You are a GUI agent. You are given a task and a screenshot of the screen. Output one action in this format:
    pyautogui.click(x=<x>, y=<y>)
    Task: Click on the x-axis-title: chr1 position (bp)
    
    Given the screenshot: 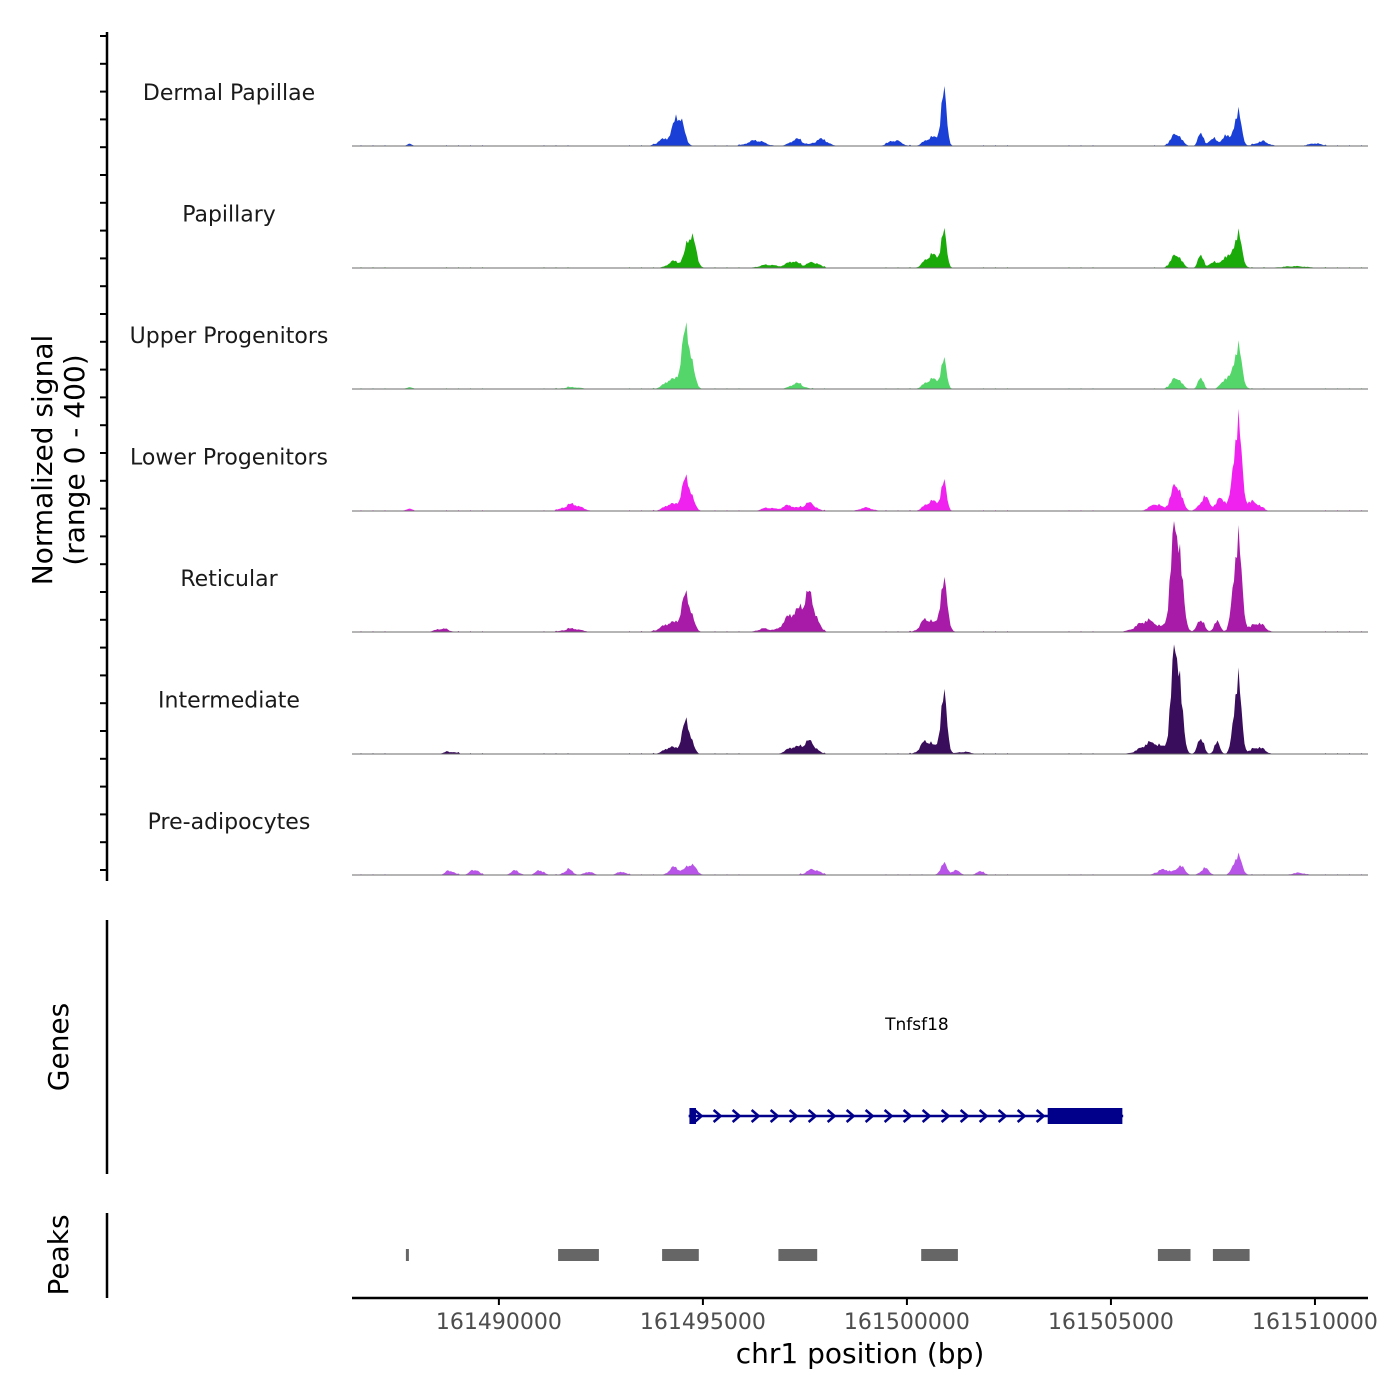 What is the action you would take?
    pyautogui.click(x=860, y=1353)
    